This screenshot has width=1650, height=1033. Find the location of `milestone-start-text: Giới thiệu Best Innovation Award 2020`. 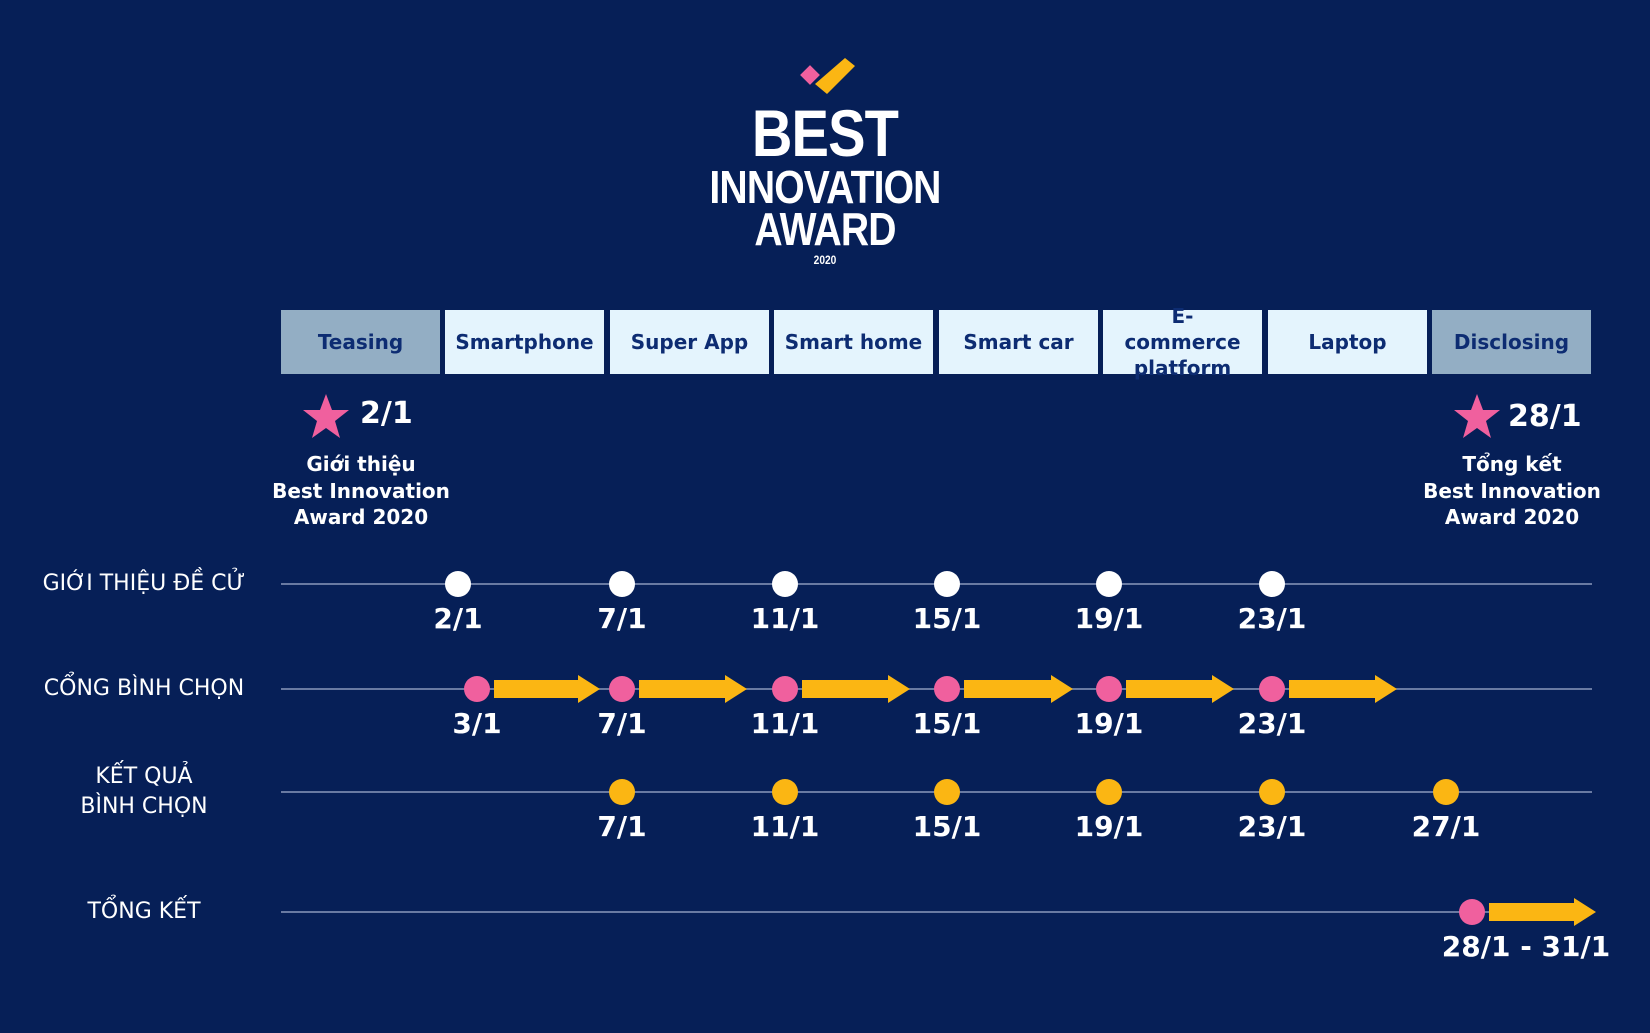

milestone-start-text: Giới thiệu Best Innovation Award 2020 is located at coordinates (361, 491).